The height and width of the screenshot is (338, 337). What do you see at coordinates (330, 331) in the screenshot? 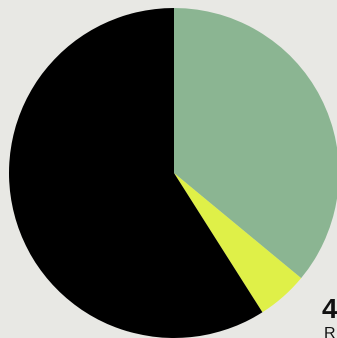
I see `stat-caption: R` at bounding box center [330, 331].